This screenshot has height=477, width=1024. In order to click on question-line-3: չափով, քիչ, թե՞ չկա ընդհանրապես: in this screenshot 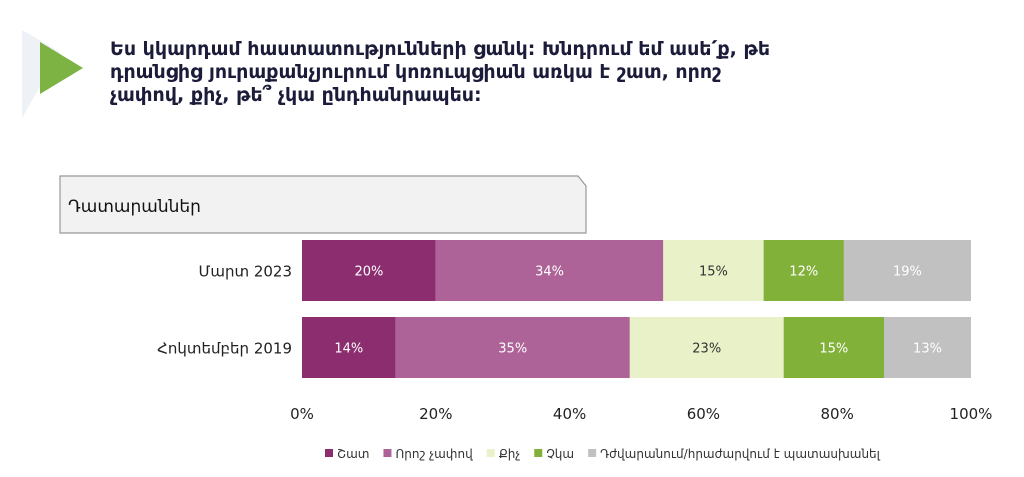, I will do `click(296, 95)`.